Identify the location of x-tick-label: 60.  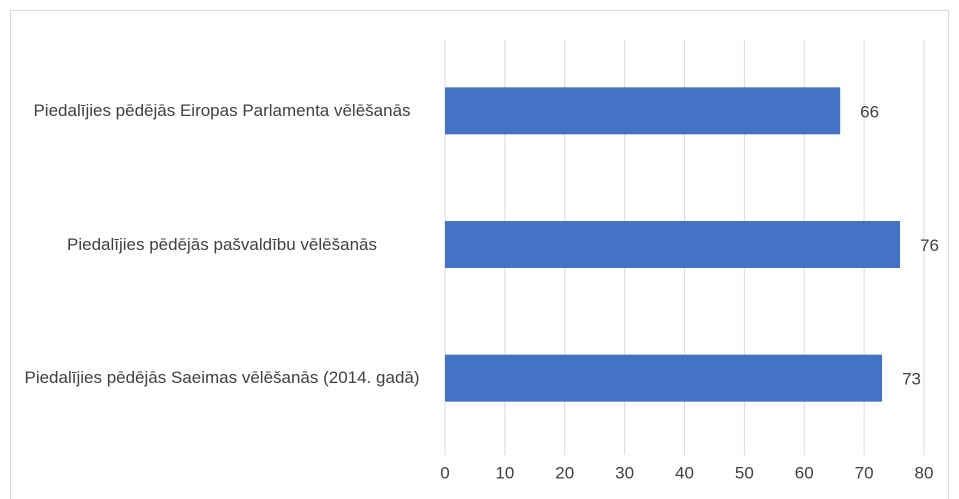
(804, 472).